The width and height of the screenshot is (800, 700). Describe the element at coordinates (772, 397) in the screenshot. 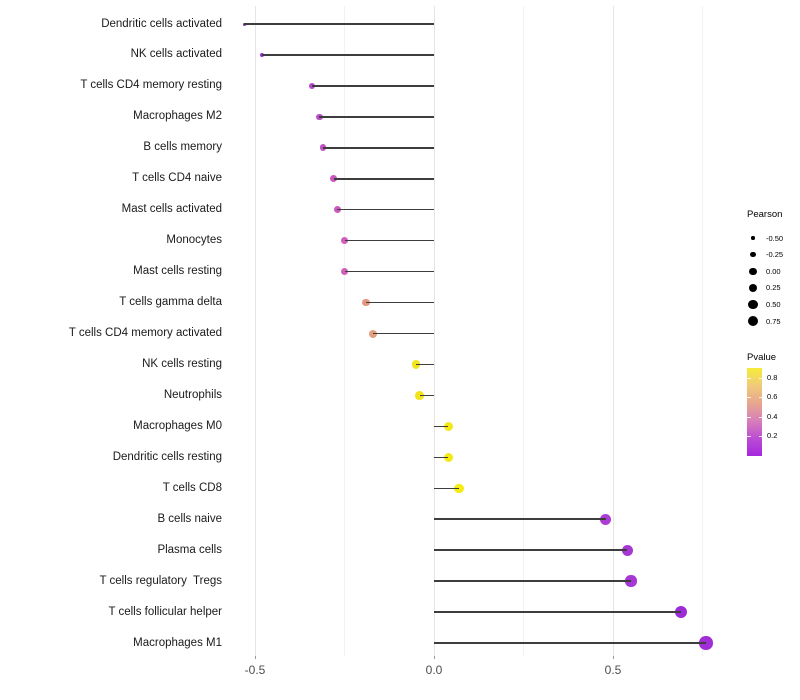

I see `colorbar-tick-label: 0.6` at that location.